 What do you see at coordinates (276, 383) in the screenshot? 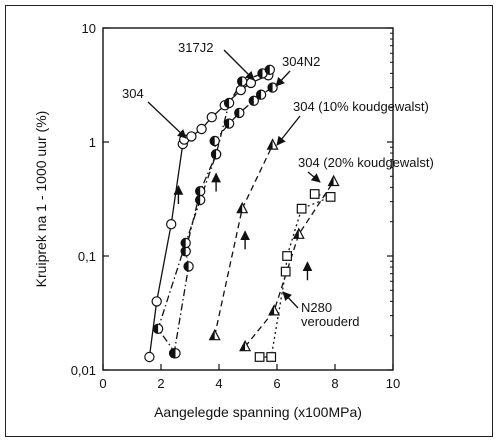
I see `x-tick-label: 6` at bounding box center [276, 383].